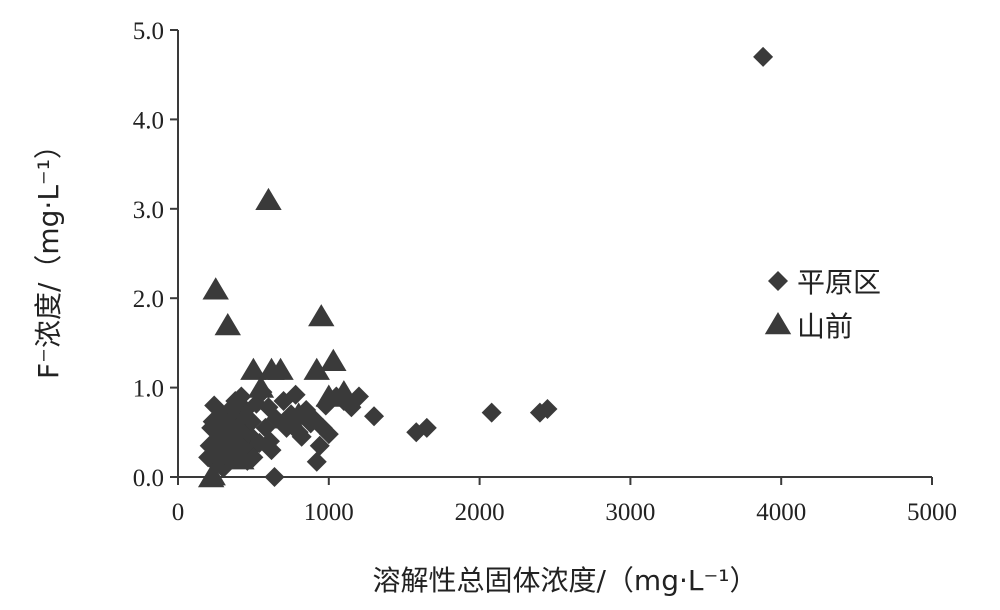 This screenshot has height=610, width=1000. I want to click on y-tick-label: 0.0, so click(148, 478).